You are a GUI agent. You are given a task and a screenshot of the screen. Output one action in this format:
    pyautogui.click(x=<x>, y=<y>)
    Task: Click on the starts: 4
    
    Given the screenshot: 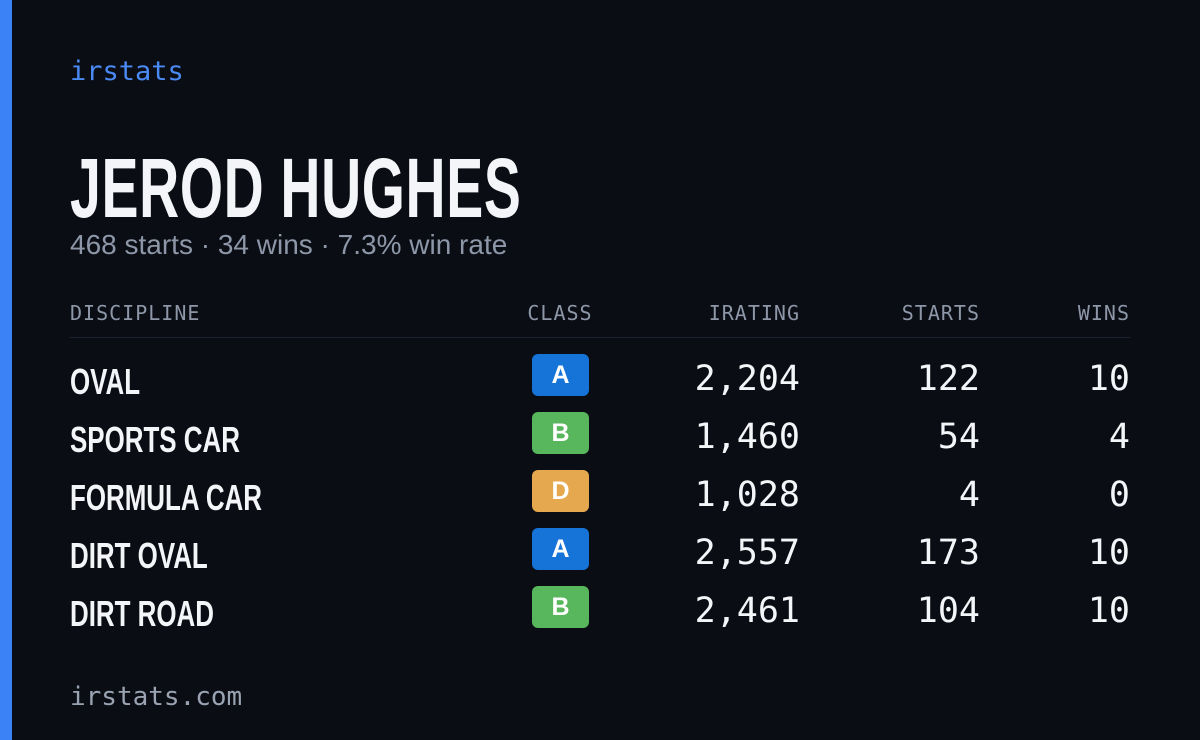 What is the action you would take?
    pyautogui.click(x=969, y=495)
    